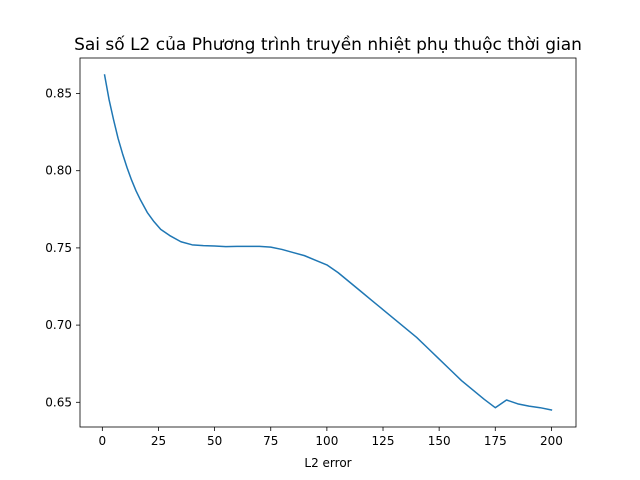 This screenshot has width=640, height=480. Describe the element at coordinates (495, 441) in the screenshot. I see `x-tick-label: 175` at that location.